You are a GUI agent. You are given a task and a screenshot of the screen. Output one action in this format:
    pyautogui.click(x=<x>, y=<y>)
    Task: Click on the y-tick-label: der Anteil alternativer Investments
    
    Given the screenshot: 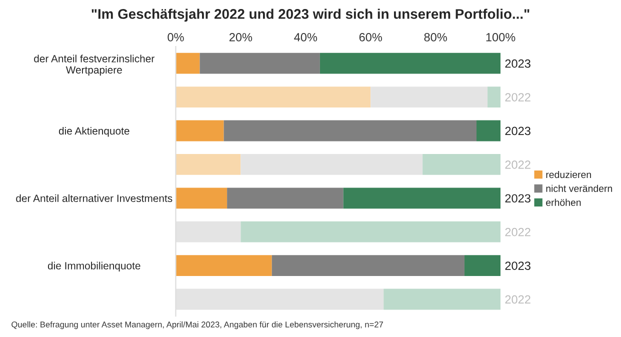 What is the action you would take?
    pyautogui.click(x=94, y=198)
    